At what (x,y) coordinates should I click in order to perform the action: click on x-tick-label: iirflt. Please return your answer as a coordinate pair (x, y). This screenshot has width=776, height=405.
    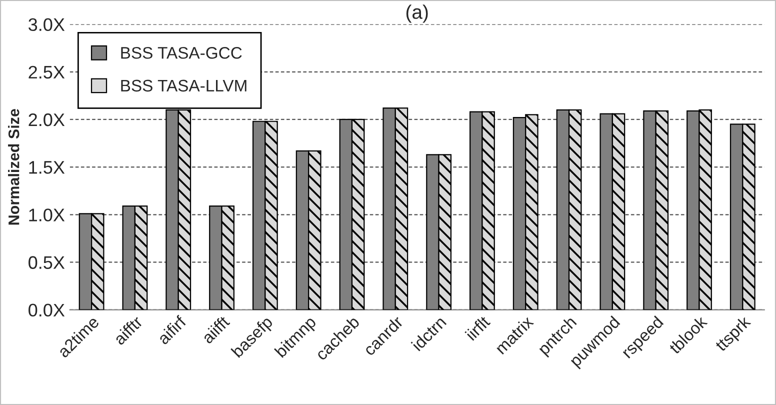
    Looking at the image, I should click on (477, 327).